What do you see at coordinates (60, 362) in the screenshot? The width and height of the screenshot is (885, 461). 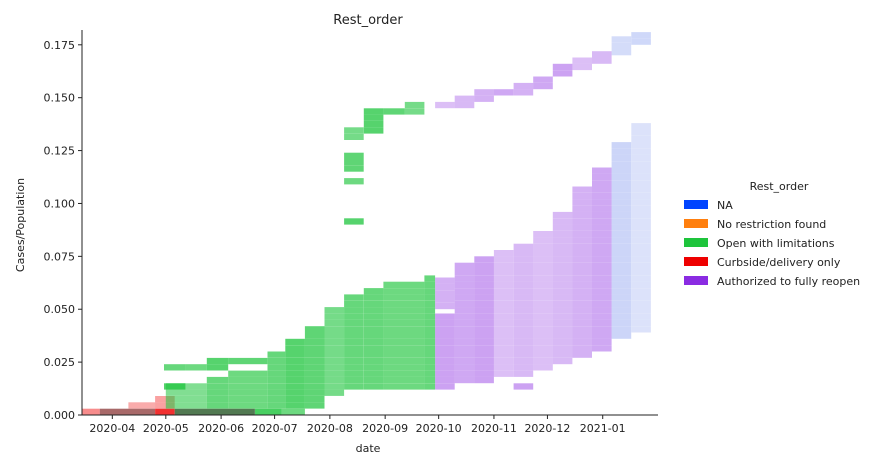 I see `y-tick-label: 0.025` at bounding box center [60, 362].